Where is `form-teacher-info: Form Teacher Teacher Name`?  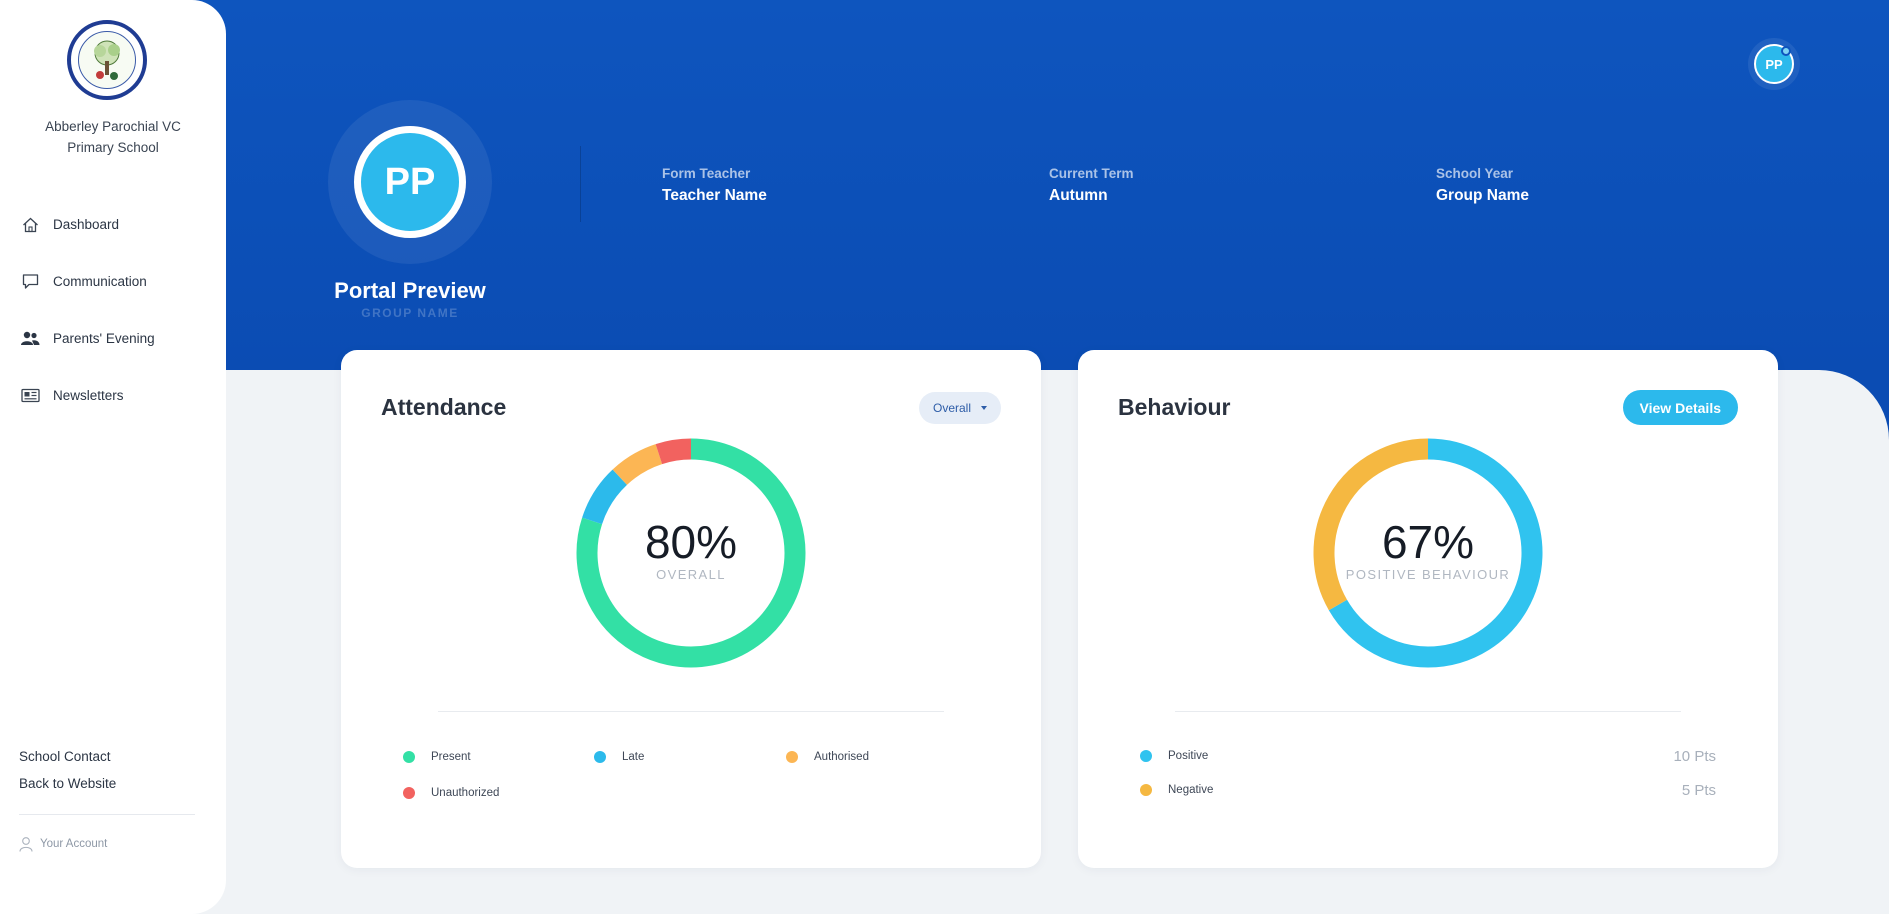 form-teacher-info: Form Teacher Teacher Name is located at coordinates (714, 185).